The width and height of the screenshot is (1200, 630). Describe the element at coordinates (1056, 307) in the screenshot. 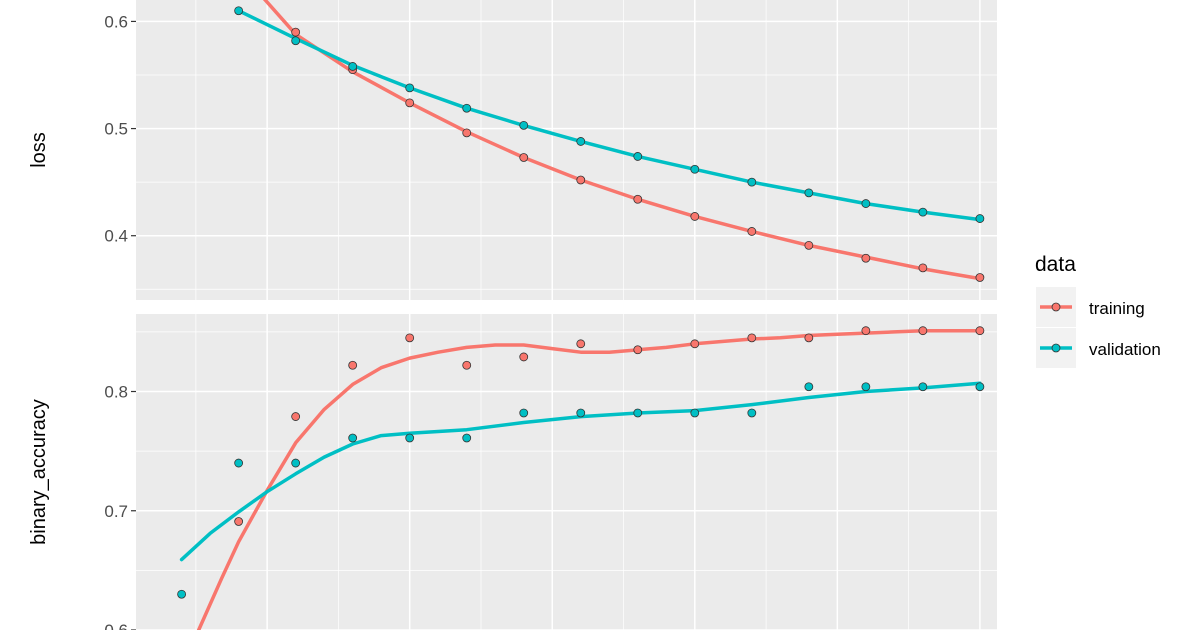

I see `legend-key-training-point` at that location.